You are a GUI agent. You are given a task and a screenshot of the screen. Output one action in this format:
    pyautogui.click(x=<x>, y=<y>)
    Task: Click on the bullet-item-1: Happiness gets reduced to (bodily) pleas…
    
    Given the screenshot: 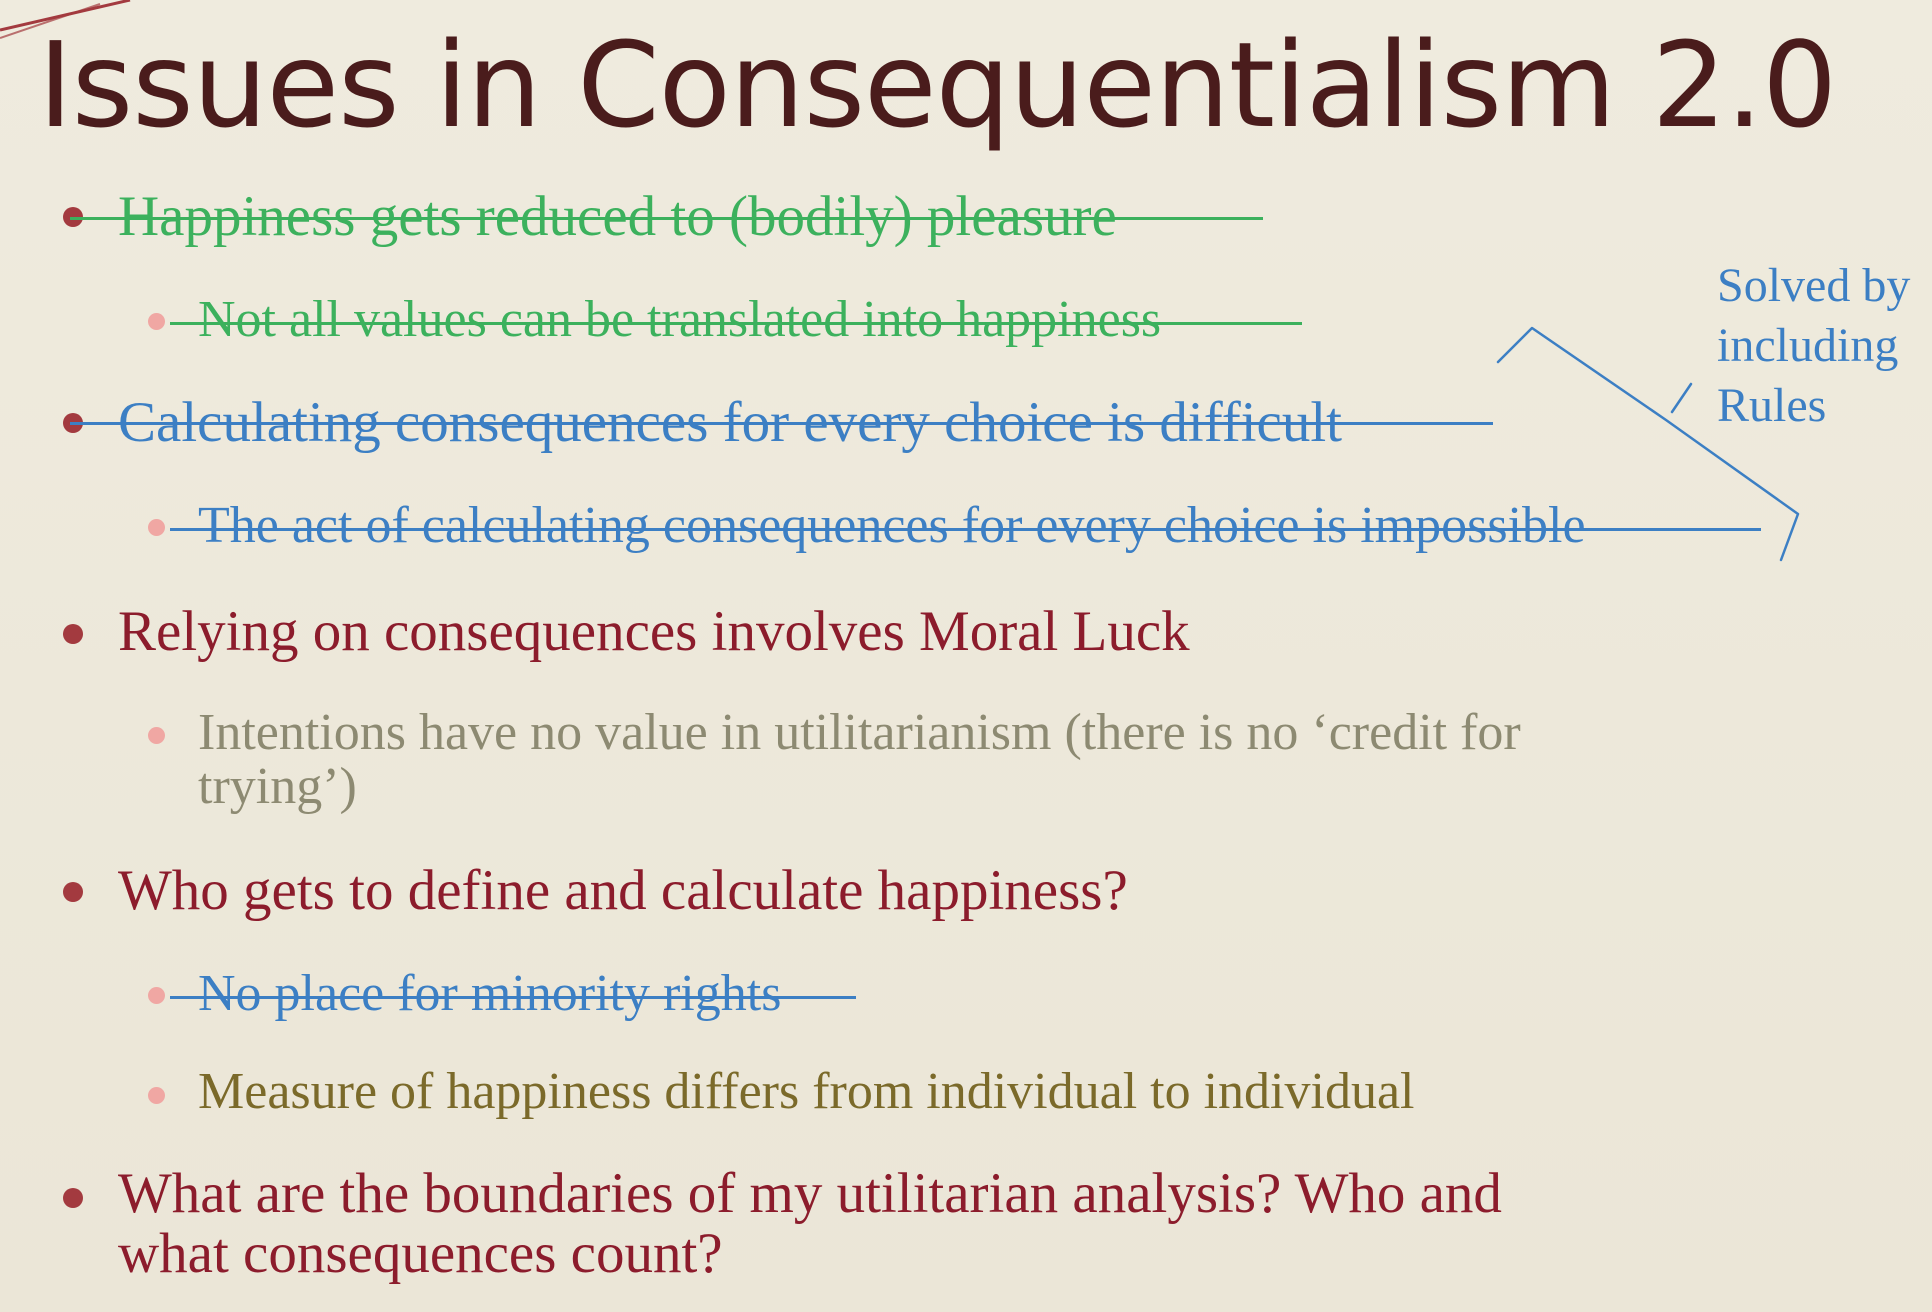 What is the action you would take?
    pyautogui.click(x=617, y=217)
    